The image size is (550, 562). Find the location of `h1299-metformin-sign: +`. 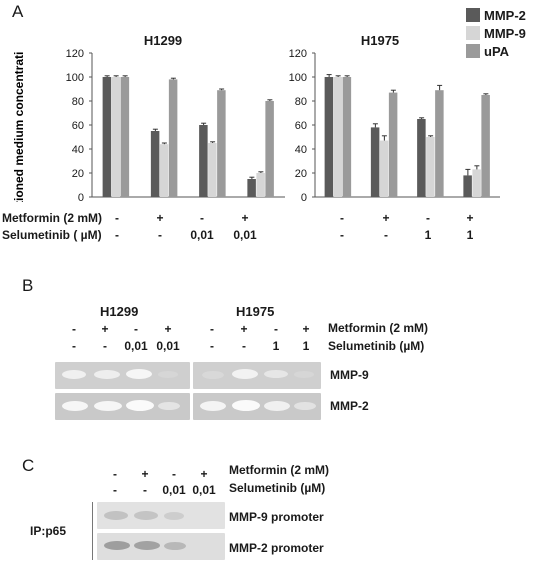

h1299-metformin-sign: + is located at coordinates (245, 218).